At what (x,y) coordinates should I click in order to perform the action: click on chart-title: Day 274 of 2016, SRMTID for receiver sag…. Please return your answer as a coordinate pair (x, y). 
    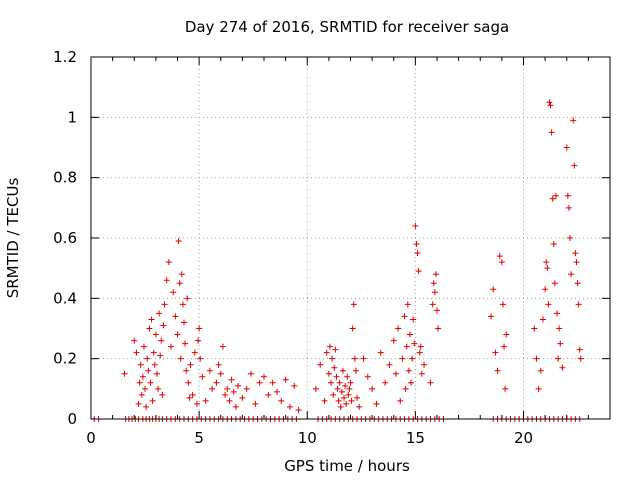
    Looking at the image, I should click on (347, 27).